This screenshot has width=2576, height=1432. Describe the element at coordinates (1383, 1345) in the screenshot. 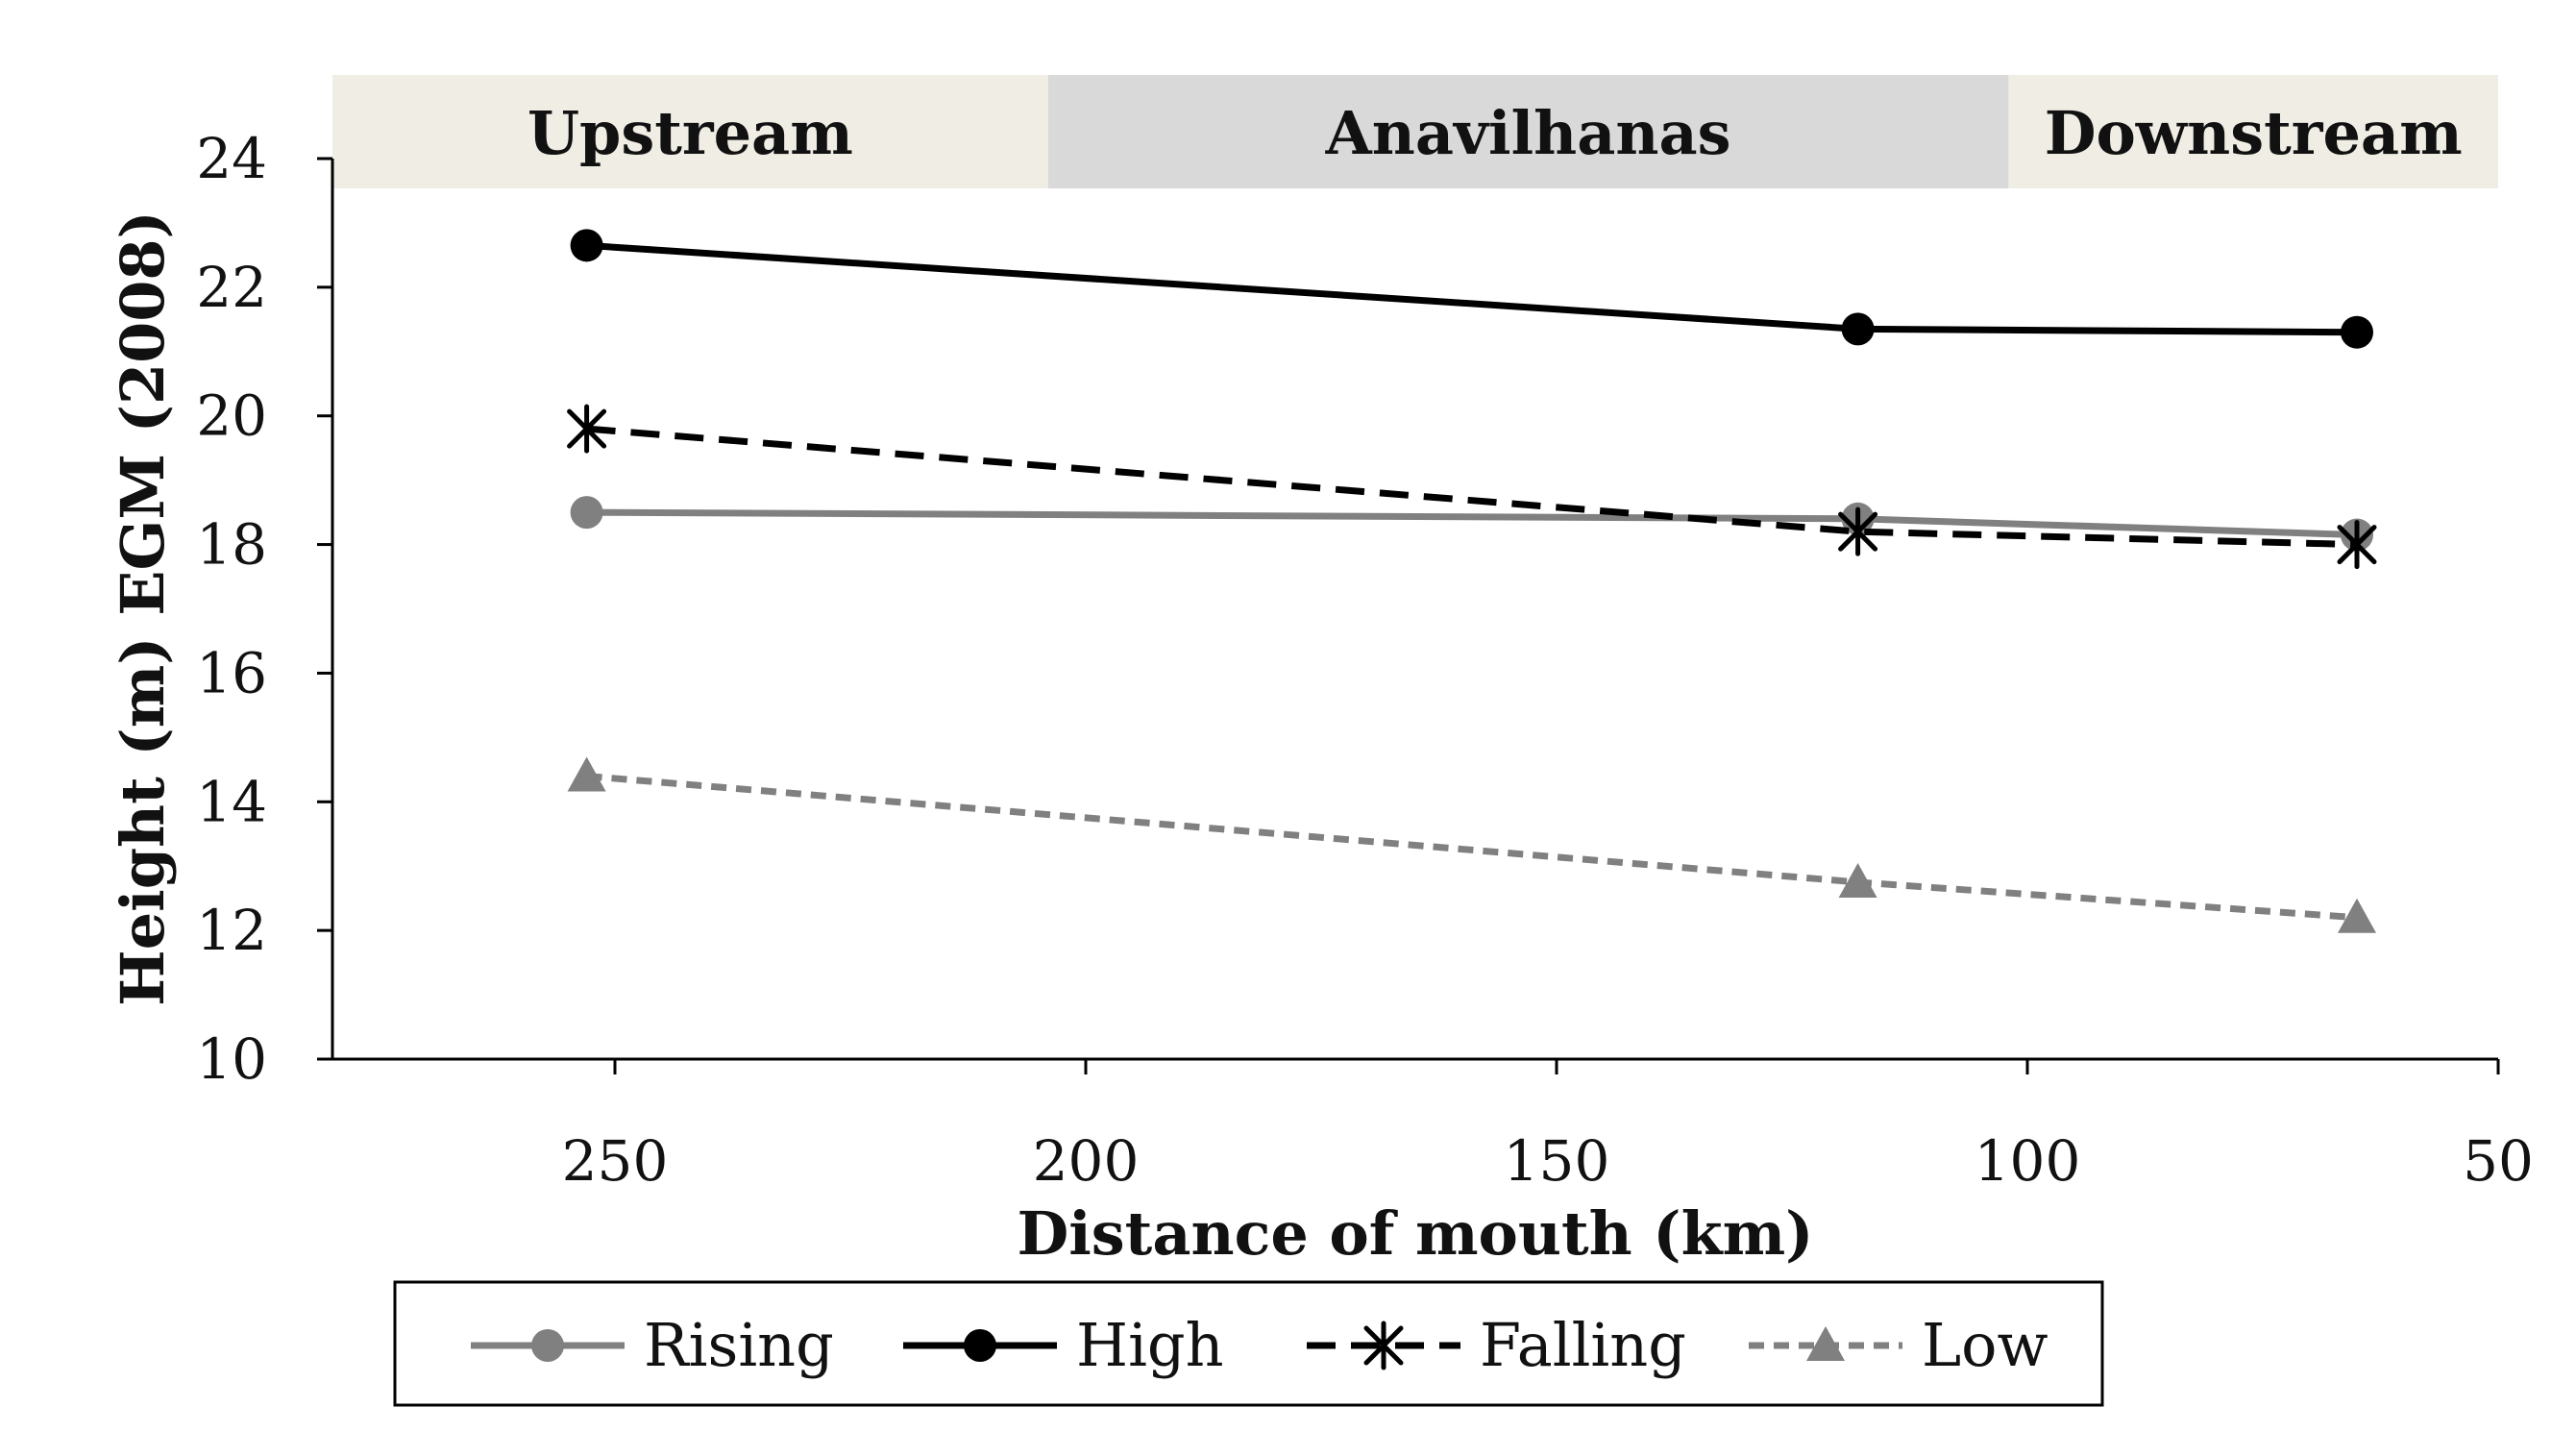

I see `legend-marker-falling` at that location.